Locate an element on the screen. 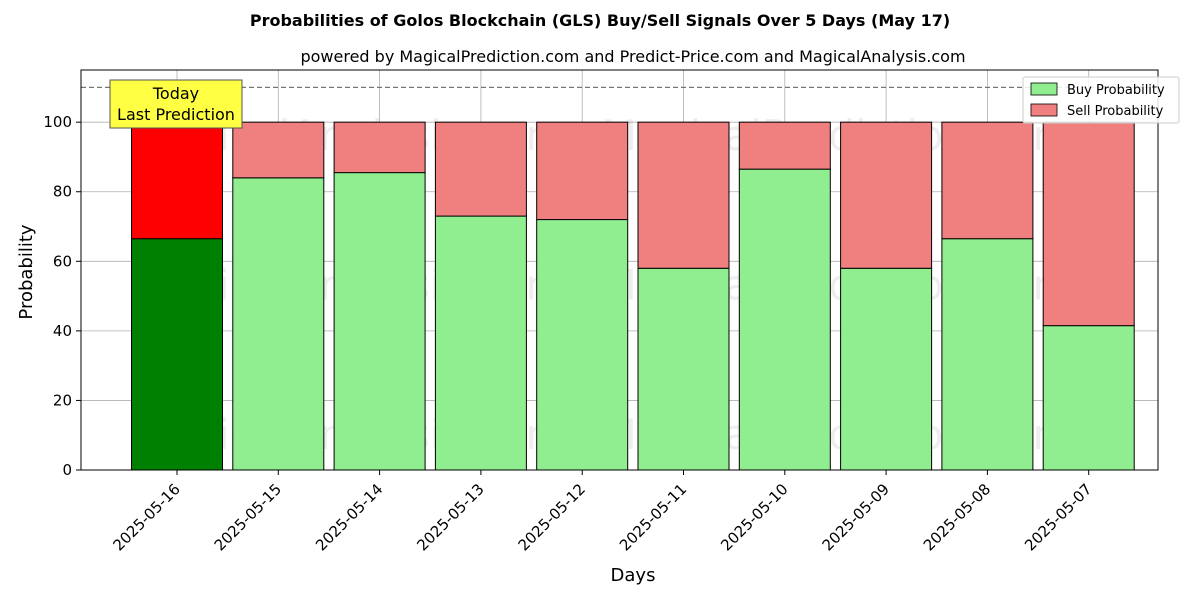  x-tick-label: 2025-05-08 is located at coordinates (957, 517).